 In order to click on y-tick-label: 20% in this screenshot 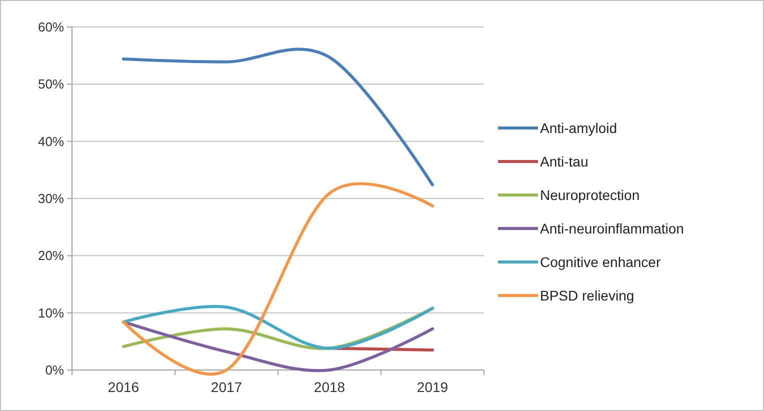, I will do `click(51, 256)`.